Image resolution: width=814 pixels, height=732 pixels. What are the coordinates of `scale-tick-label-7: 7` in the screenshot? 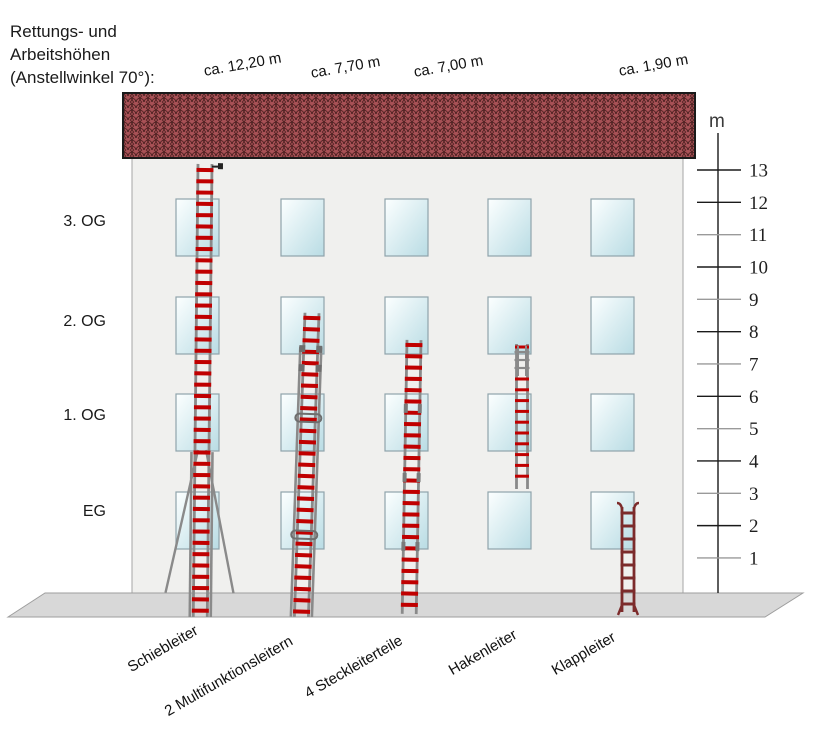 It's located at (754, 364).